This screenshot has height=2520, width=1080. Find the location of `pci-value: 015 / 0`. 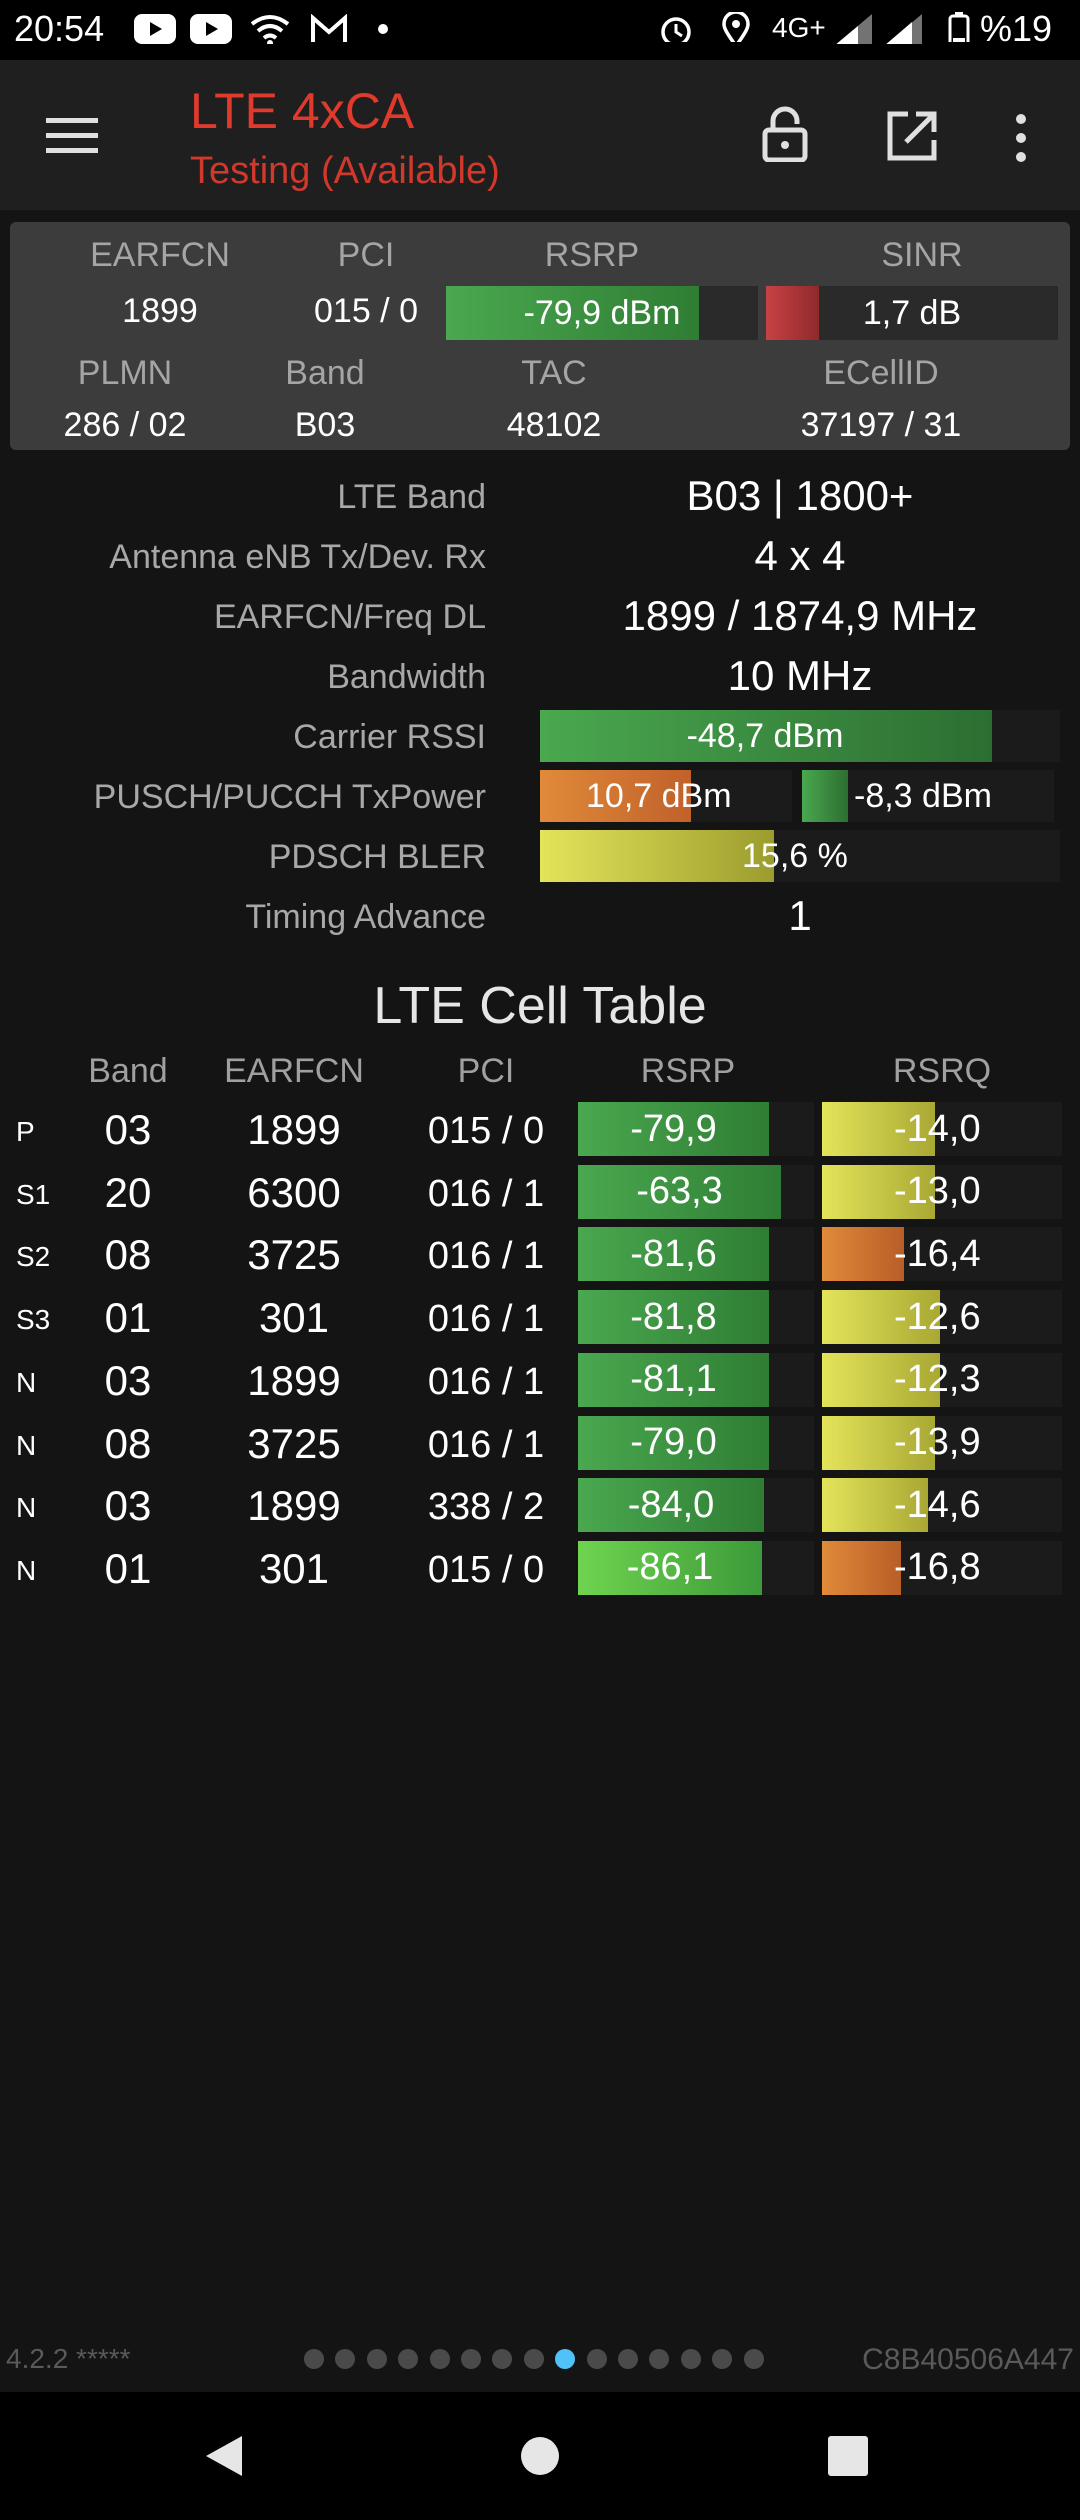

pci-value: 015 / 0 is located at coordinates (366, 311).